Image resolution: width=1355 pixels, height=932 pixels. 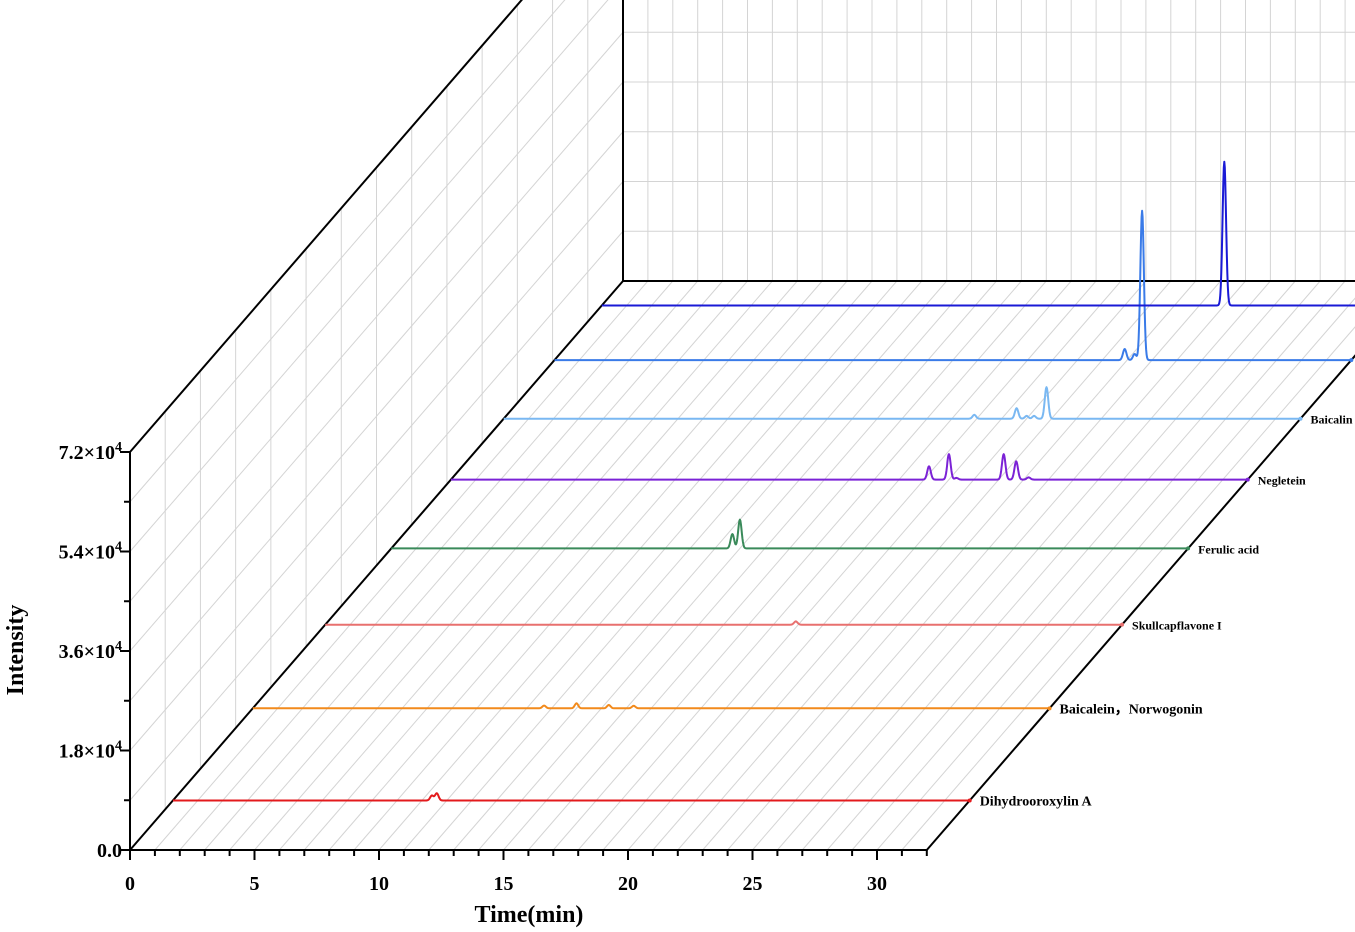 What do you see at coordinates (90, 452) in the screenshot?
I see `y-tick-label: 7.2×10⁴` at bounding box center [90, 452].